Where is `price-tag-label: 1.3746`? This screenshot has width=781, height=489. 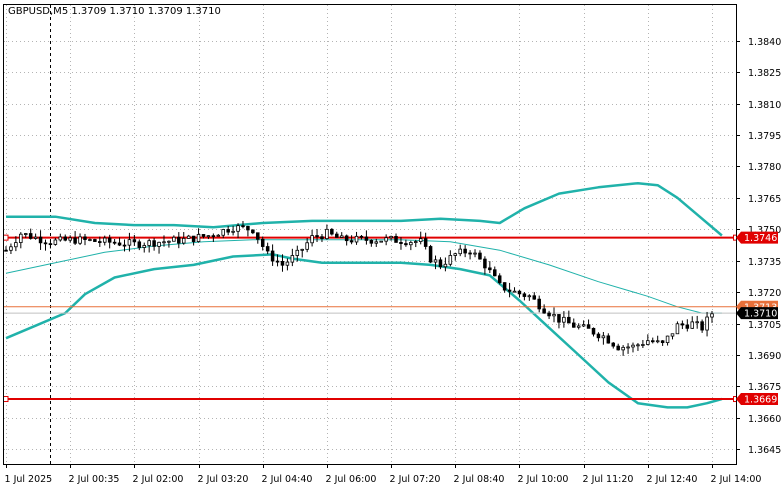 price-tag-label: 1.3746 is located at coordinates (760, 238).